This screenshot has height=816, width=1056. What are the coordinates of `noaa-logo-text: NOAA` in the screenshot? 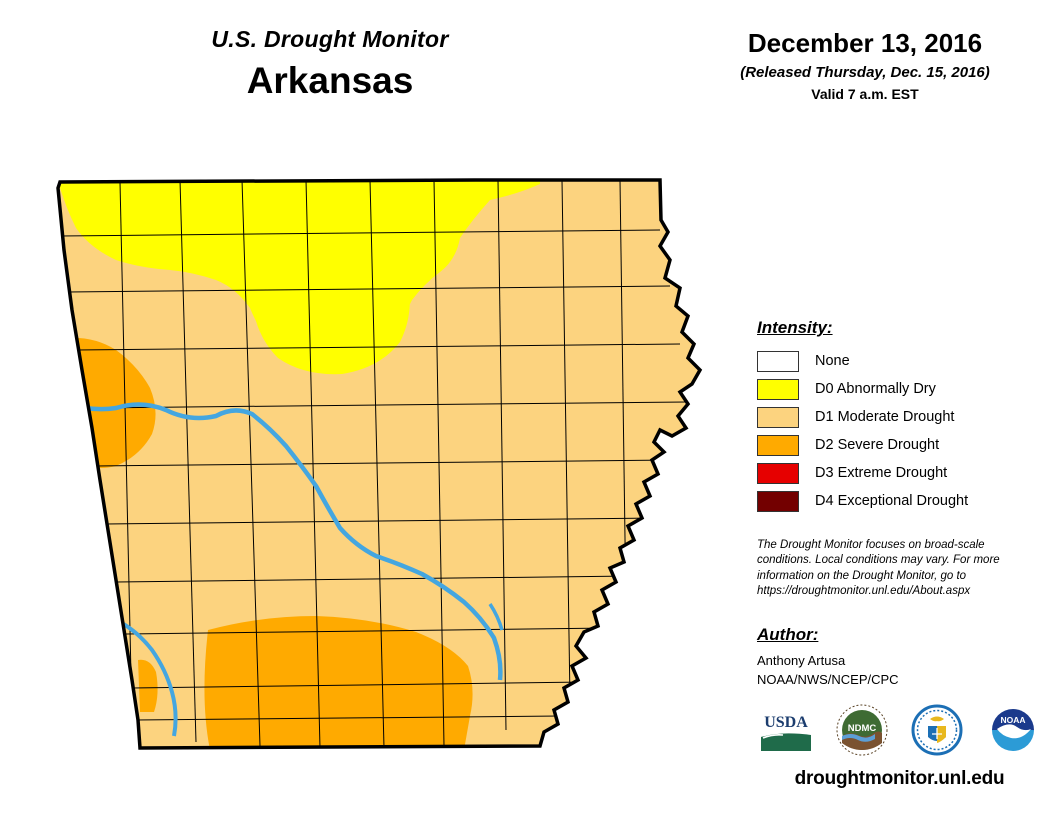 It's located at (1012, 720).